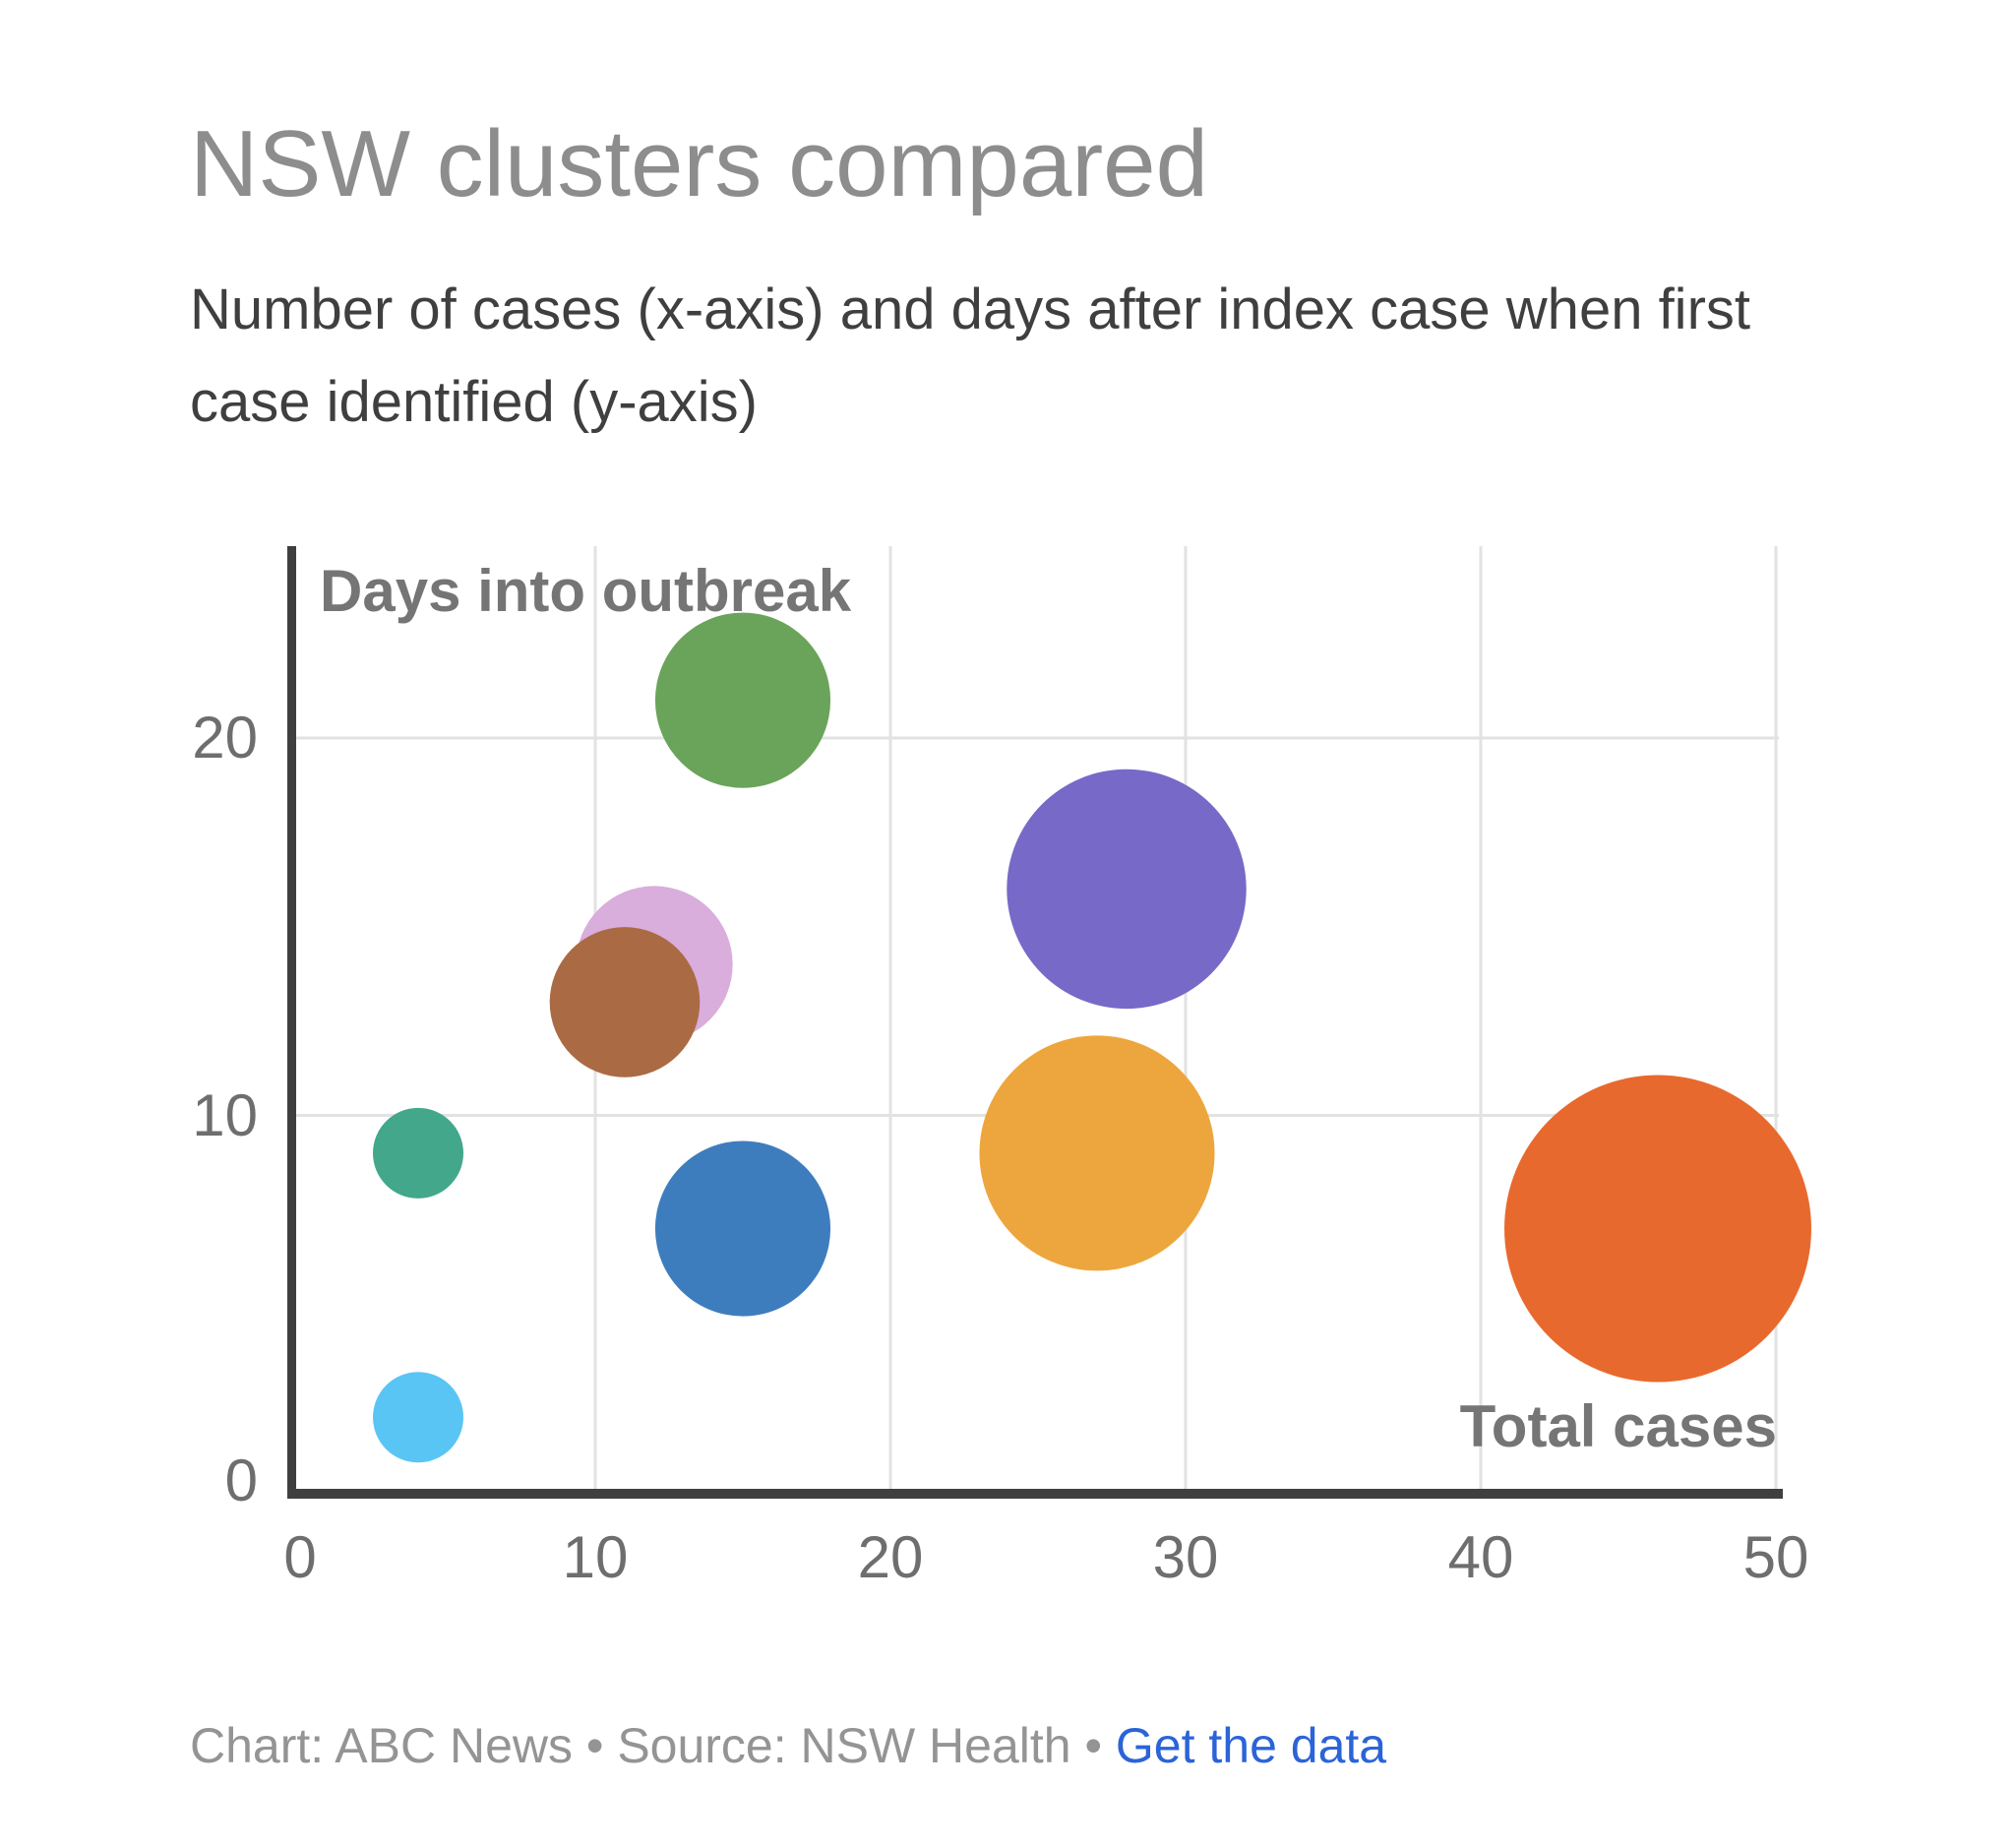 The image size is (2015, 1848). What do you see at coordinates (382, 1745) in the screenshot?
I see `footer-credit: Chart: ABC News` at bounding box center [382, 1745].